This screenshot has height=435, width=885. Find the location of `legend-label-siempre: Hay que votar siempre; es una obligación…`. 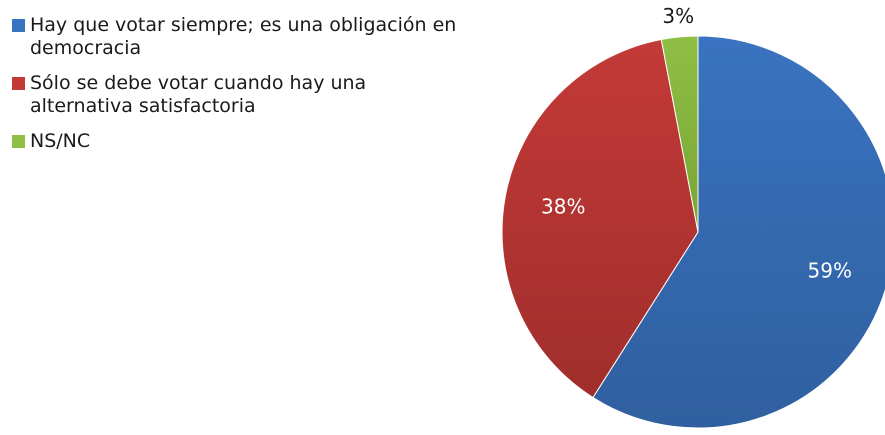

legend-label-siempre: Hay que votar siempre; es una obligación… is located at coordinates (243, 36).